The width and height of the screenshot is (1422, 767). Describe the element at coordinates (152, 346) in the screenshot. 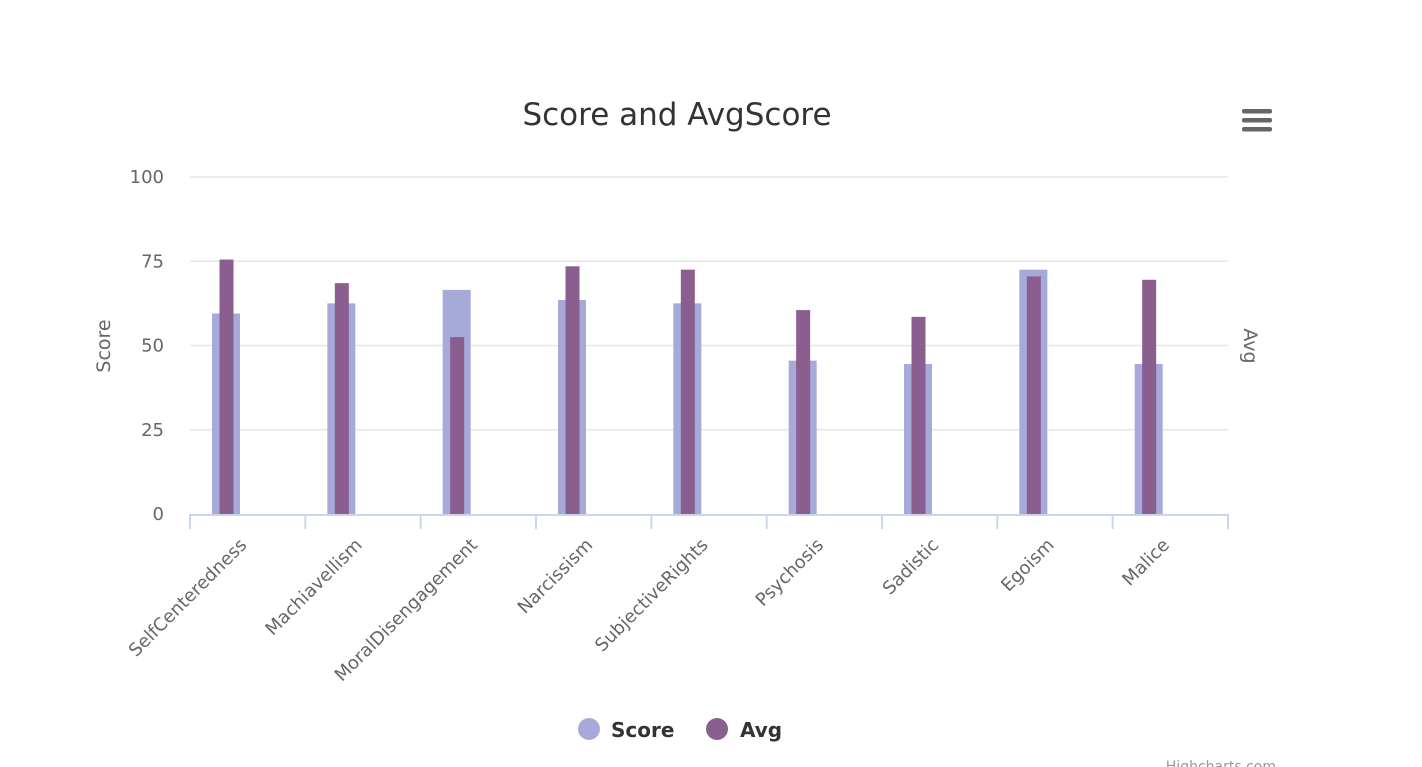

I see `y-tick-label: 50` at that location.